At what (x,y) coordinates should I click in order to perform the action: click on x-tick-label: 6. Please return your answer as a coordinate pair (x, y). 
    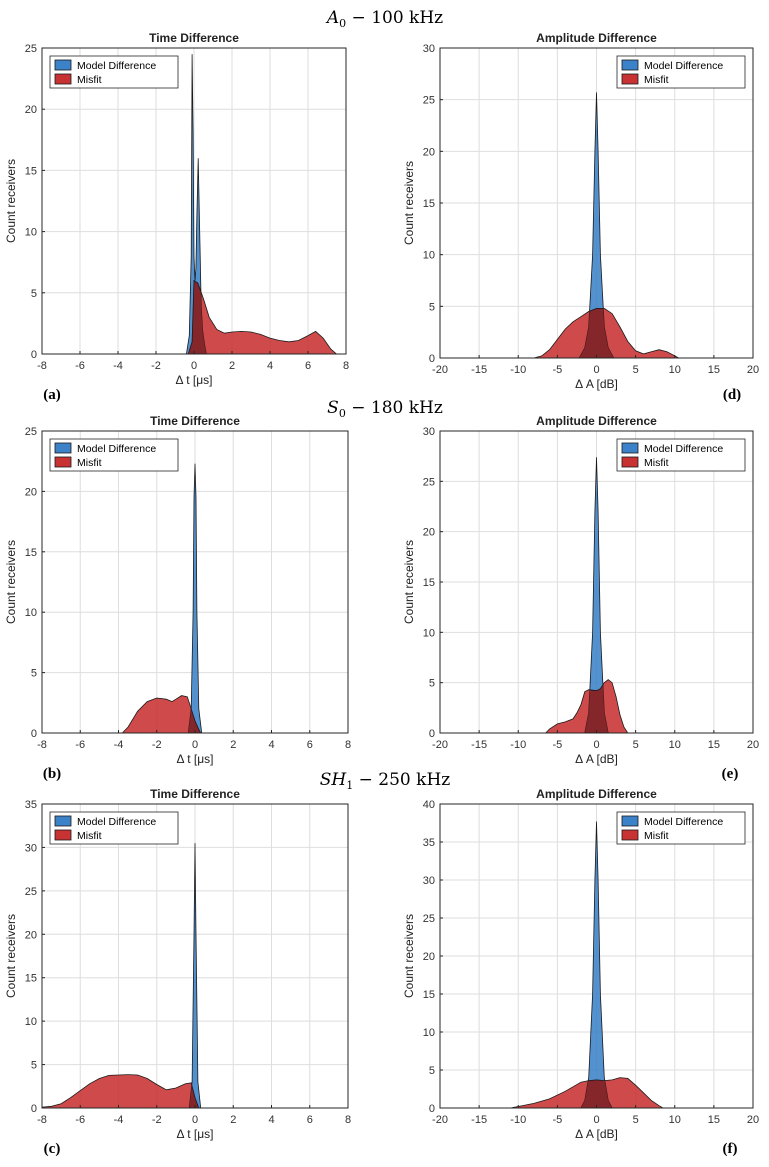
    Looking at the image, I should click on (310, 745).